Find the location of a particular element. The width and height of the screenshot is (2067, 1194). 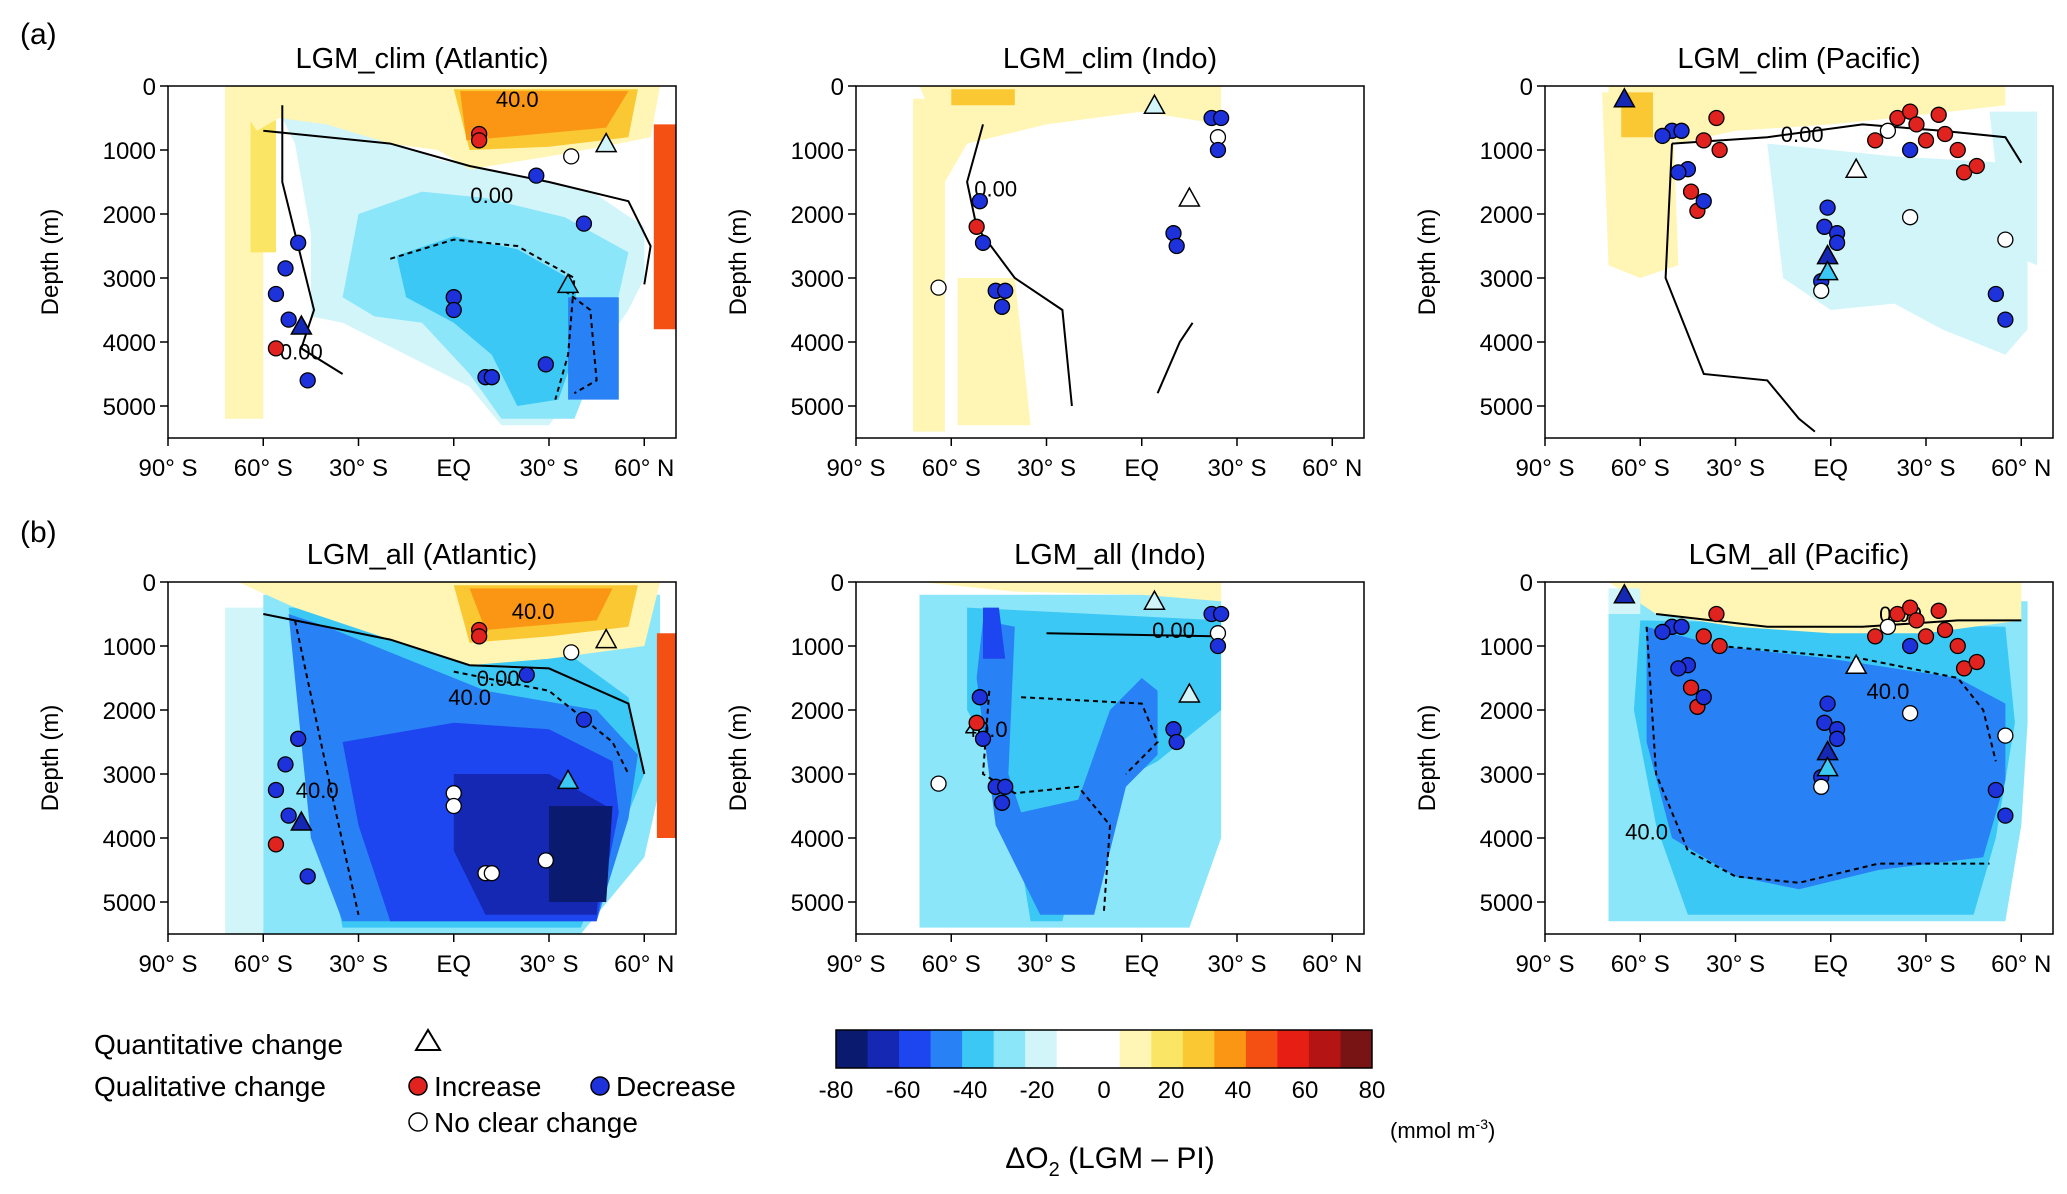

row-label-b: (b) is located at coordinates (38, 532).